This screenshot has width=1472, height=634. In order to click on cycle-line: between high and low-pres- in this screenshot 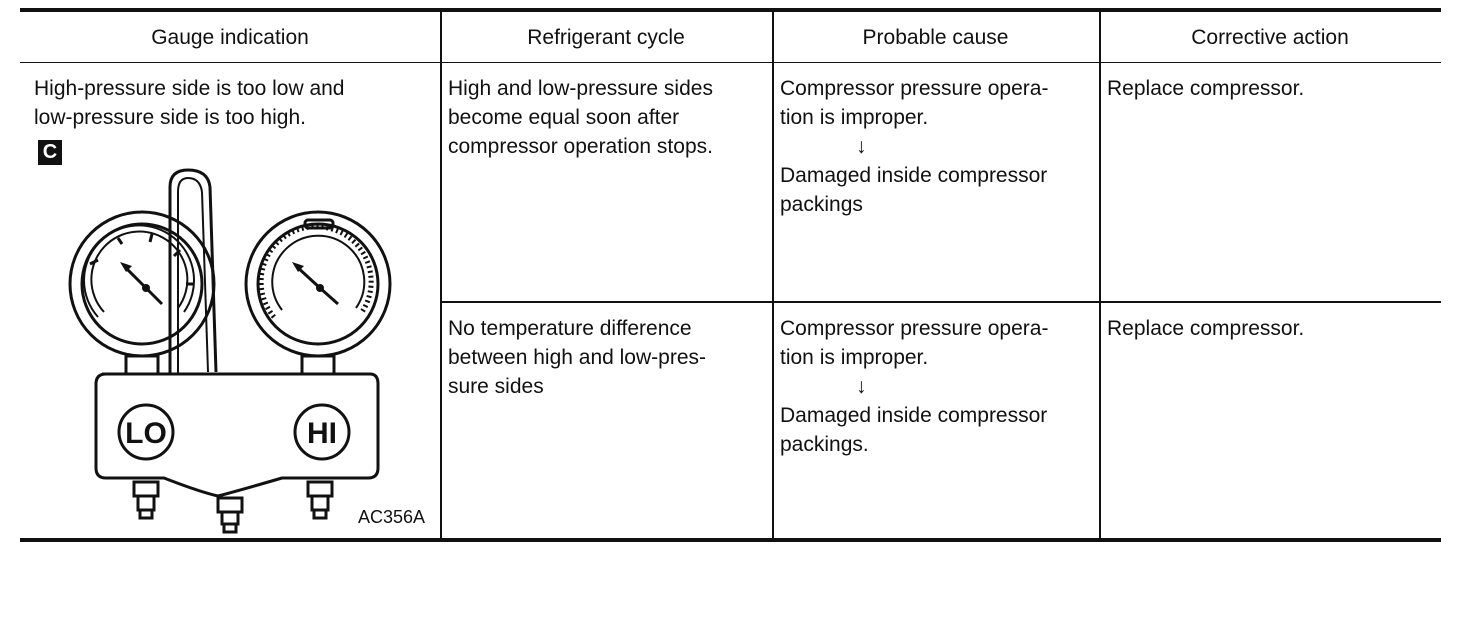, I will do `click(577, 357)`.